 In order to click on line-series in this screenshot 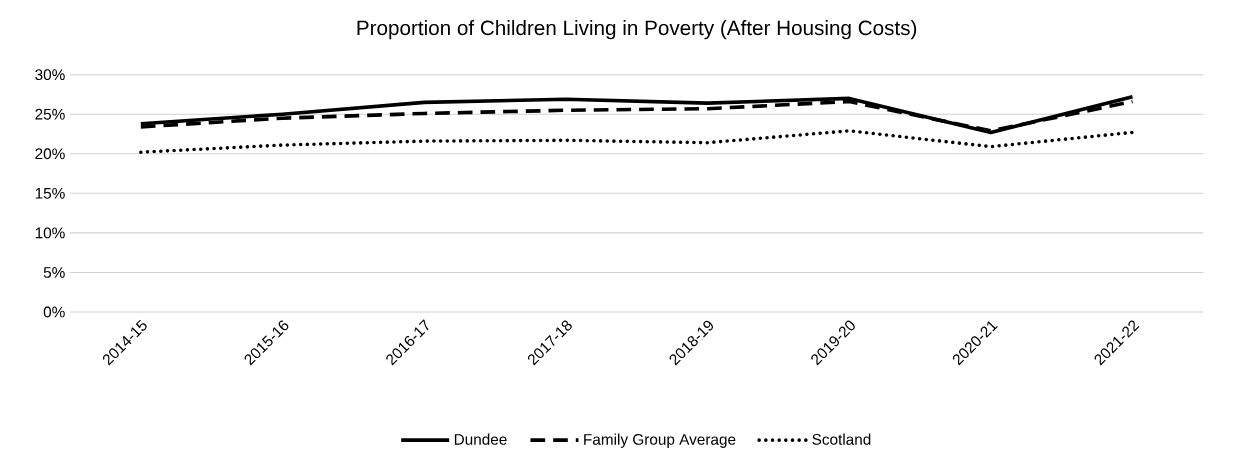, I will do `click(637, 141)`.